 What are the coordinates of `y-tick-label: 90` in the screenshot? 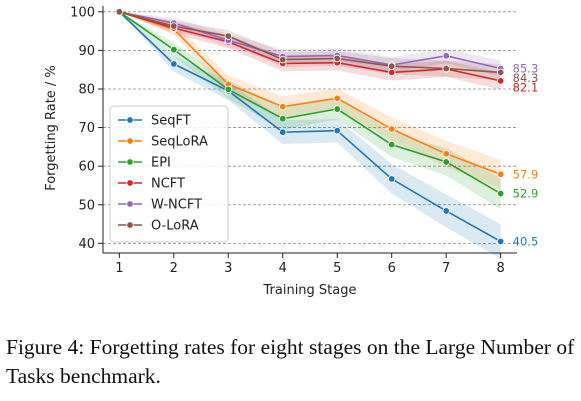 It's located at (86, 51).